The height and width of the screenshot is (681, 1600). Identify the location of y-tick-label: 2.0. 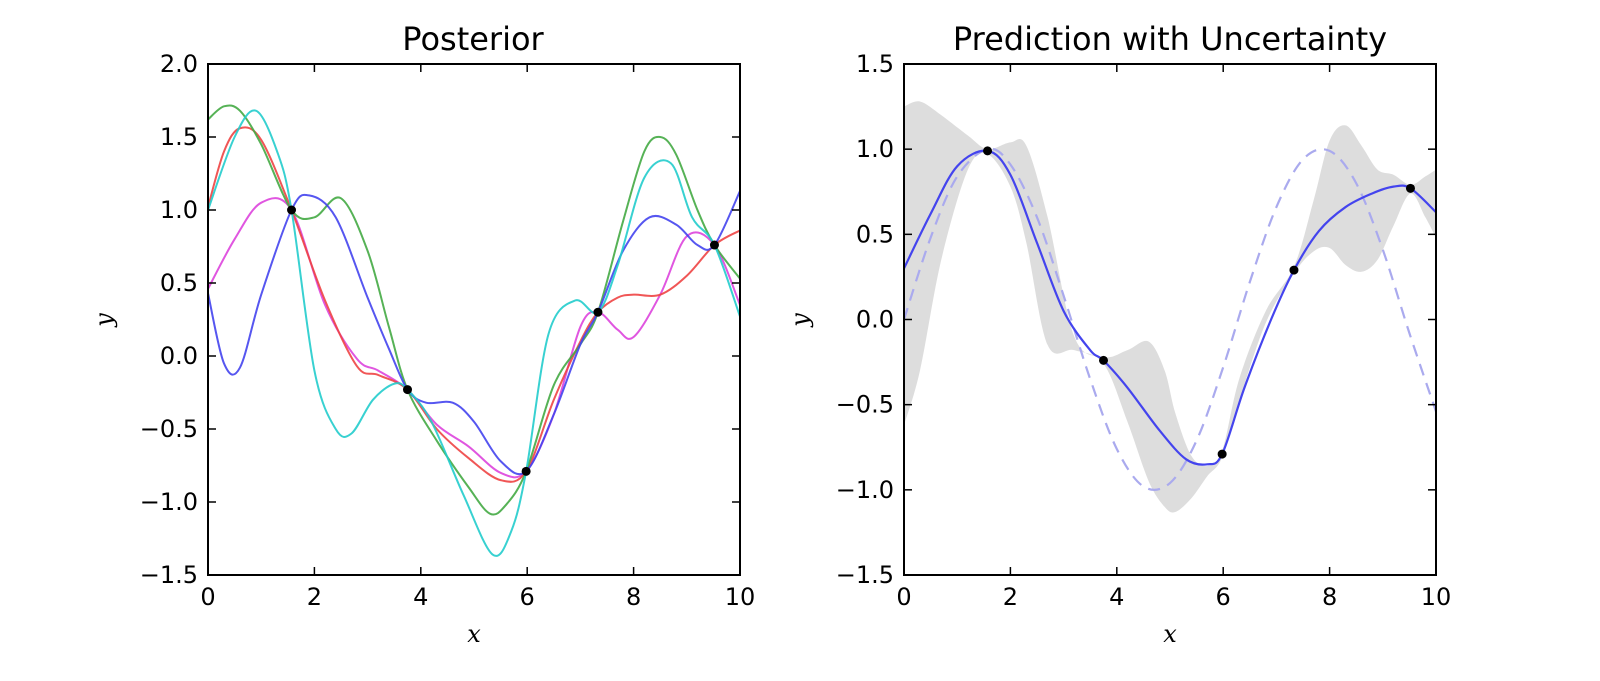
(179, 64).